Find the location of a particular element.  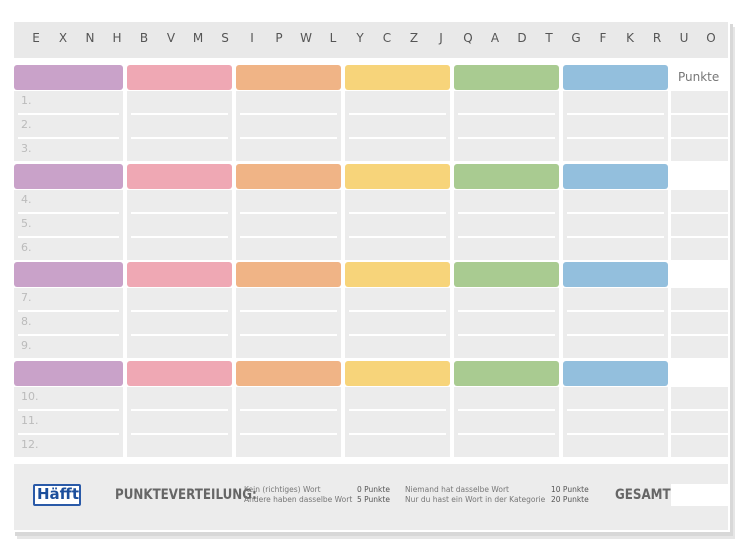

rule-text: Kein (richtiges) Wort is located at coordinates (282, 489).